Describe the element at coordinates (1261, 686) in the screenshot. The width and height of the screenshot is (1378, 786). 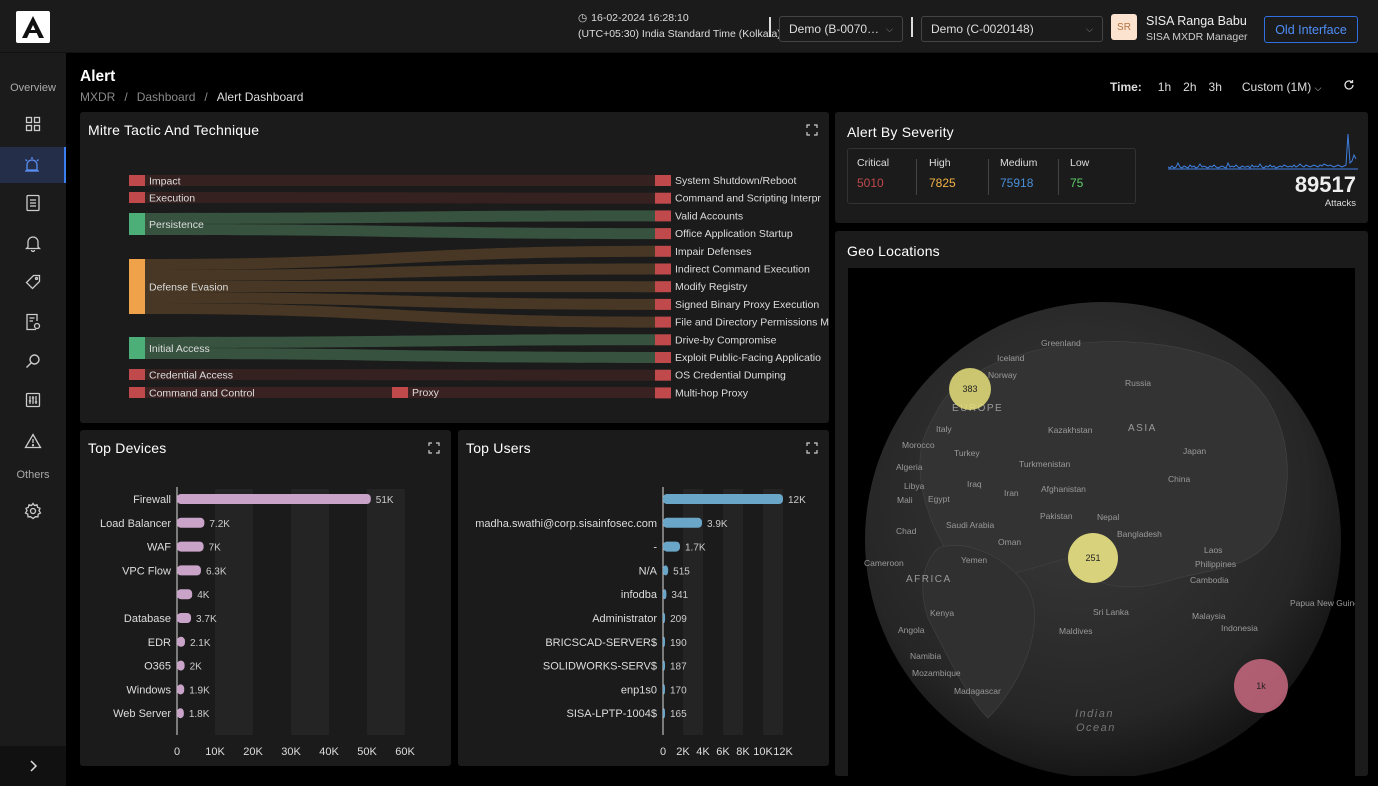
I see `geo-cluster-marker` at that location.